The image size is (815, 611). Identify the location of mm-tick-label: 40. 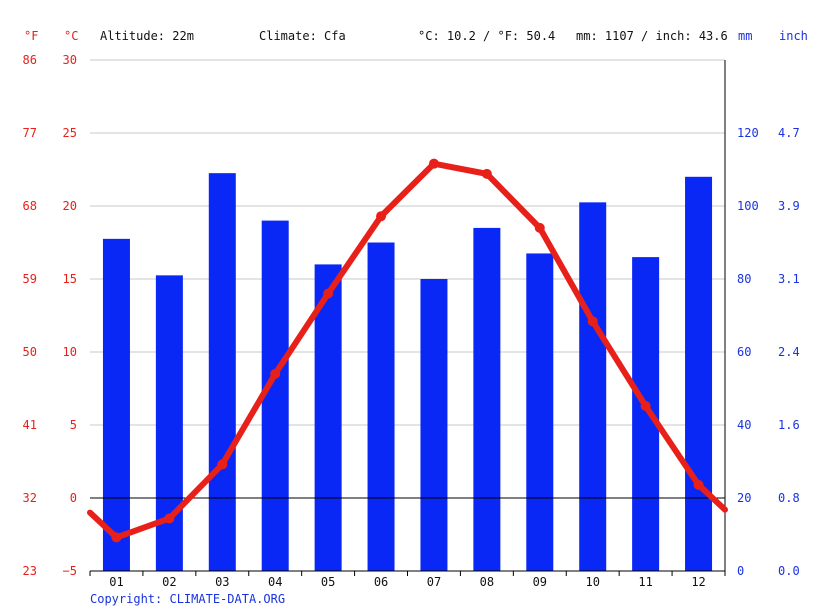
(744, 425).